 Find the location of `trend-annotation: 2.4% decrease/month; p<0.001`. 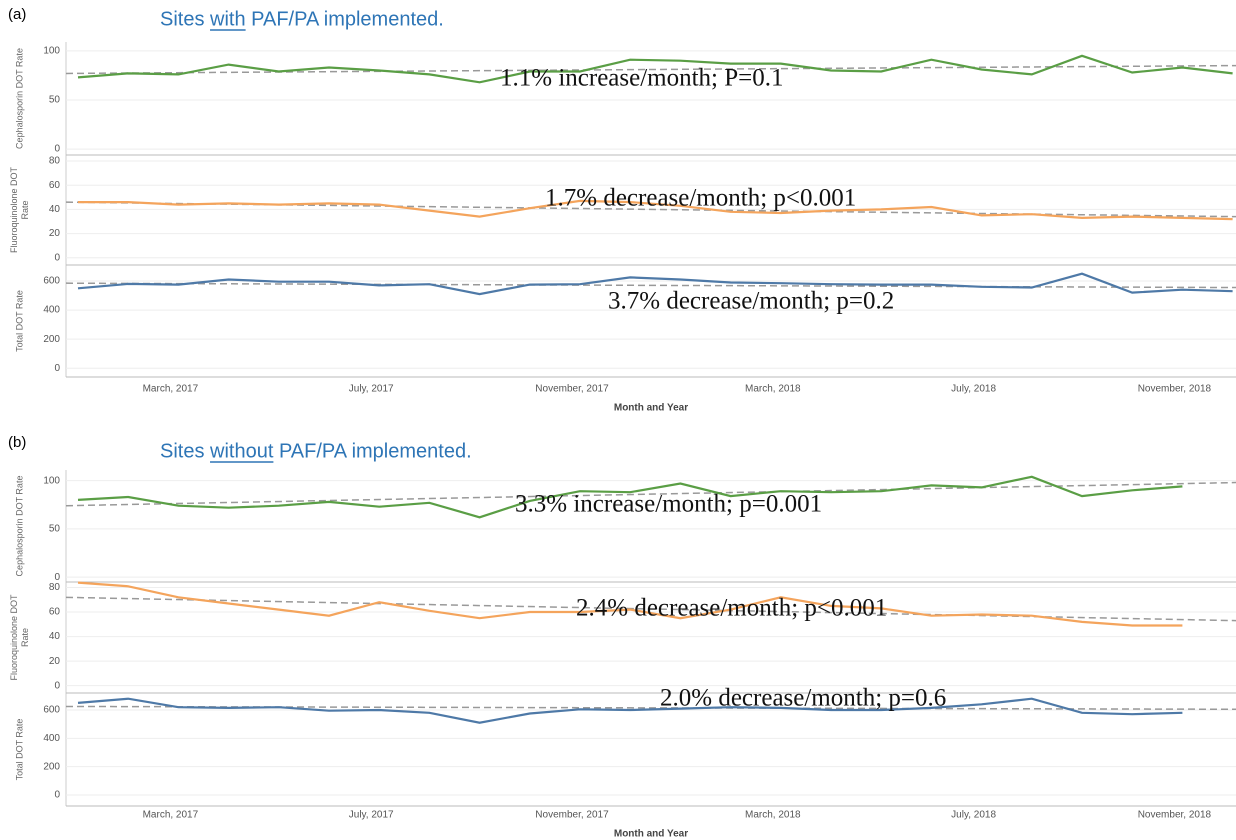

trend-annotation: 2.4% decrease/month; p<0.001 is located at coordinates (731, 608).